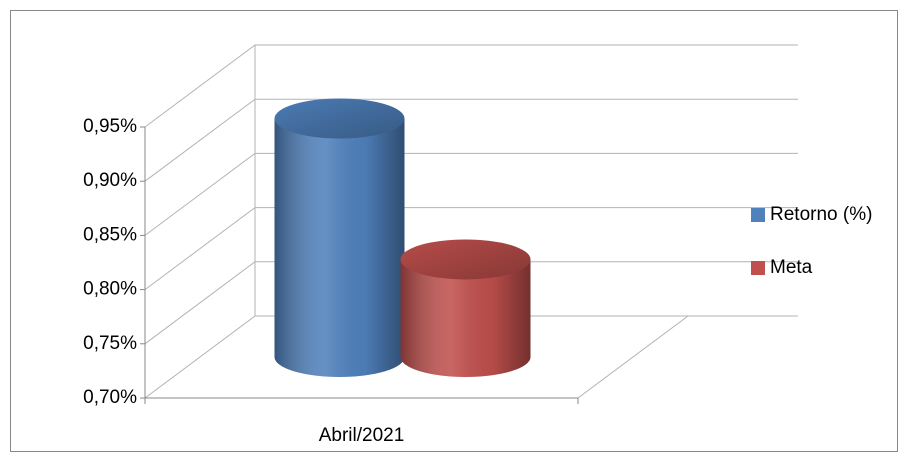 This screenshot has height=462, width=908. I want to click on y-tick-label: 0,90%, so click(110, 180).